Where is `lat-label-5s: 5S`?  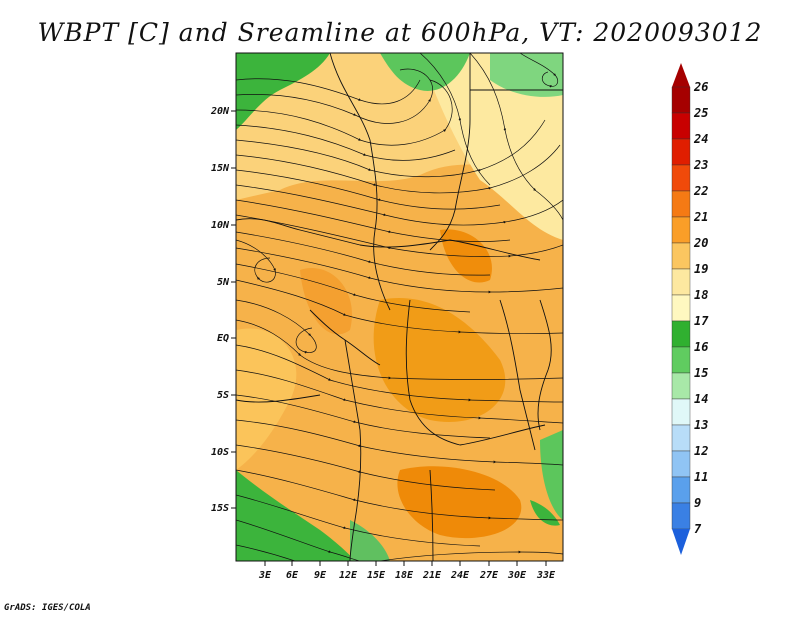
lat-label-5s: 5S is located at coordinates (223, 395).